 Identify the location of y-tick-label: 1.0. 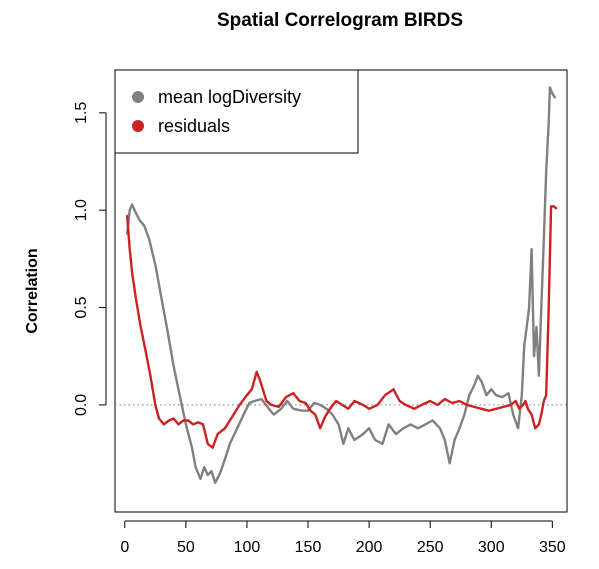
(81, 210).